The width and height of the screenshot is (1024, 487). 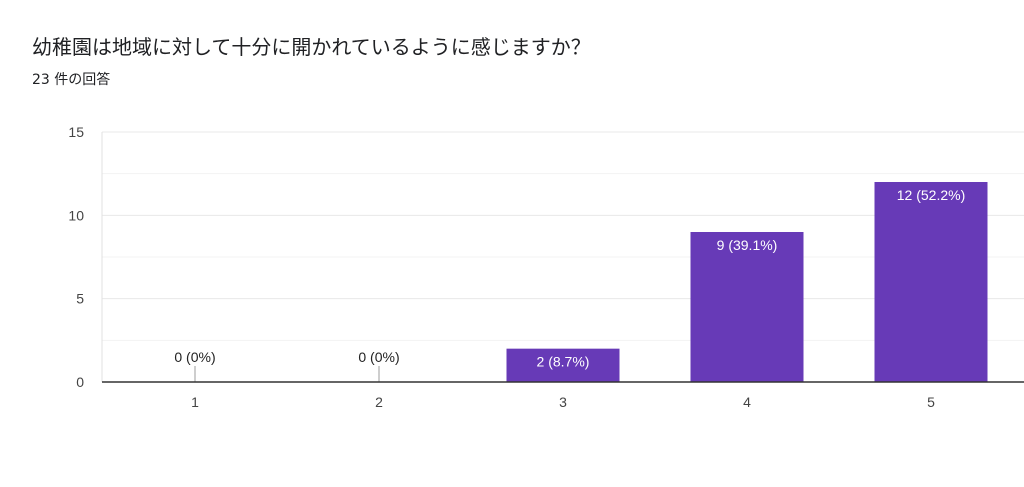 I want to click on x-tick-label: 5, so click(x=931, y=402).